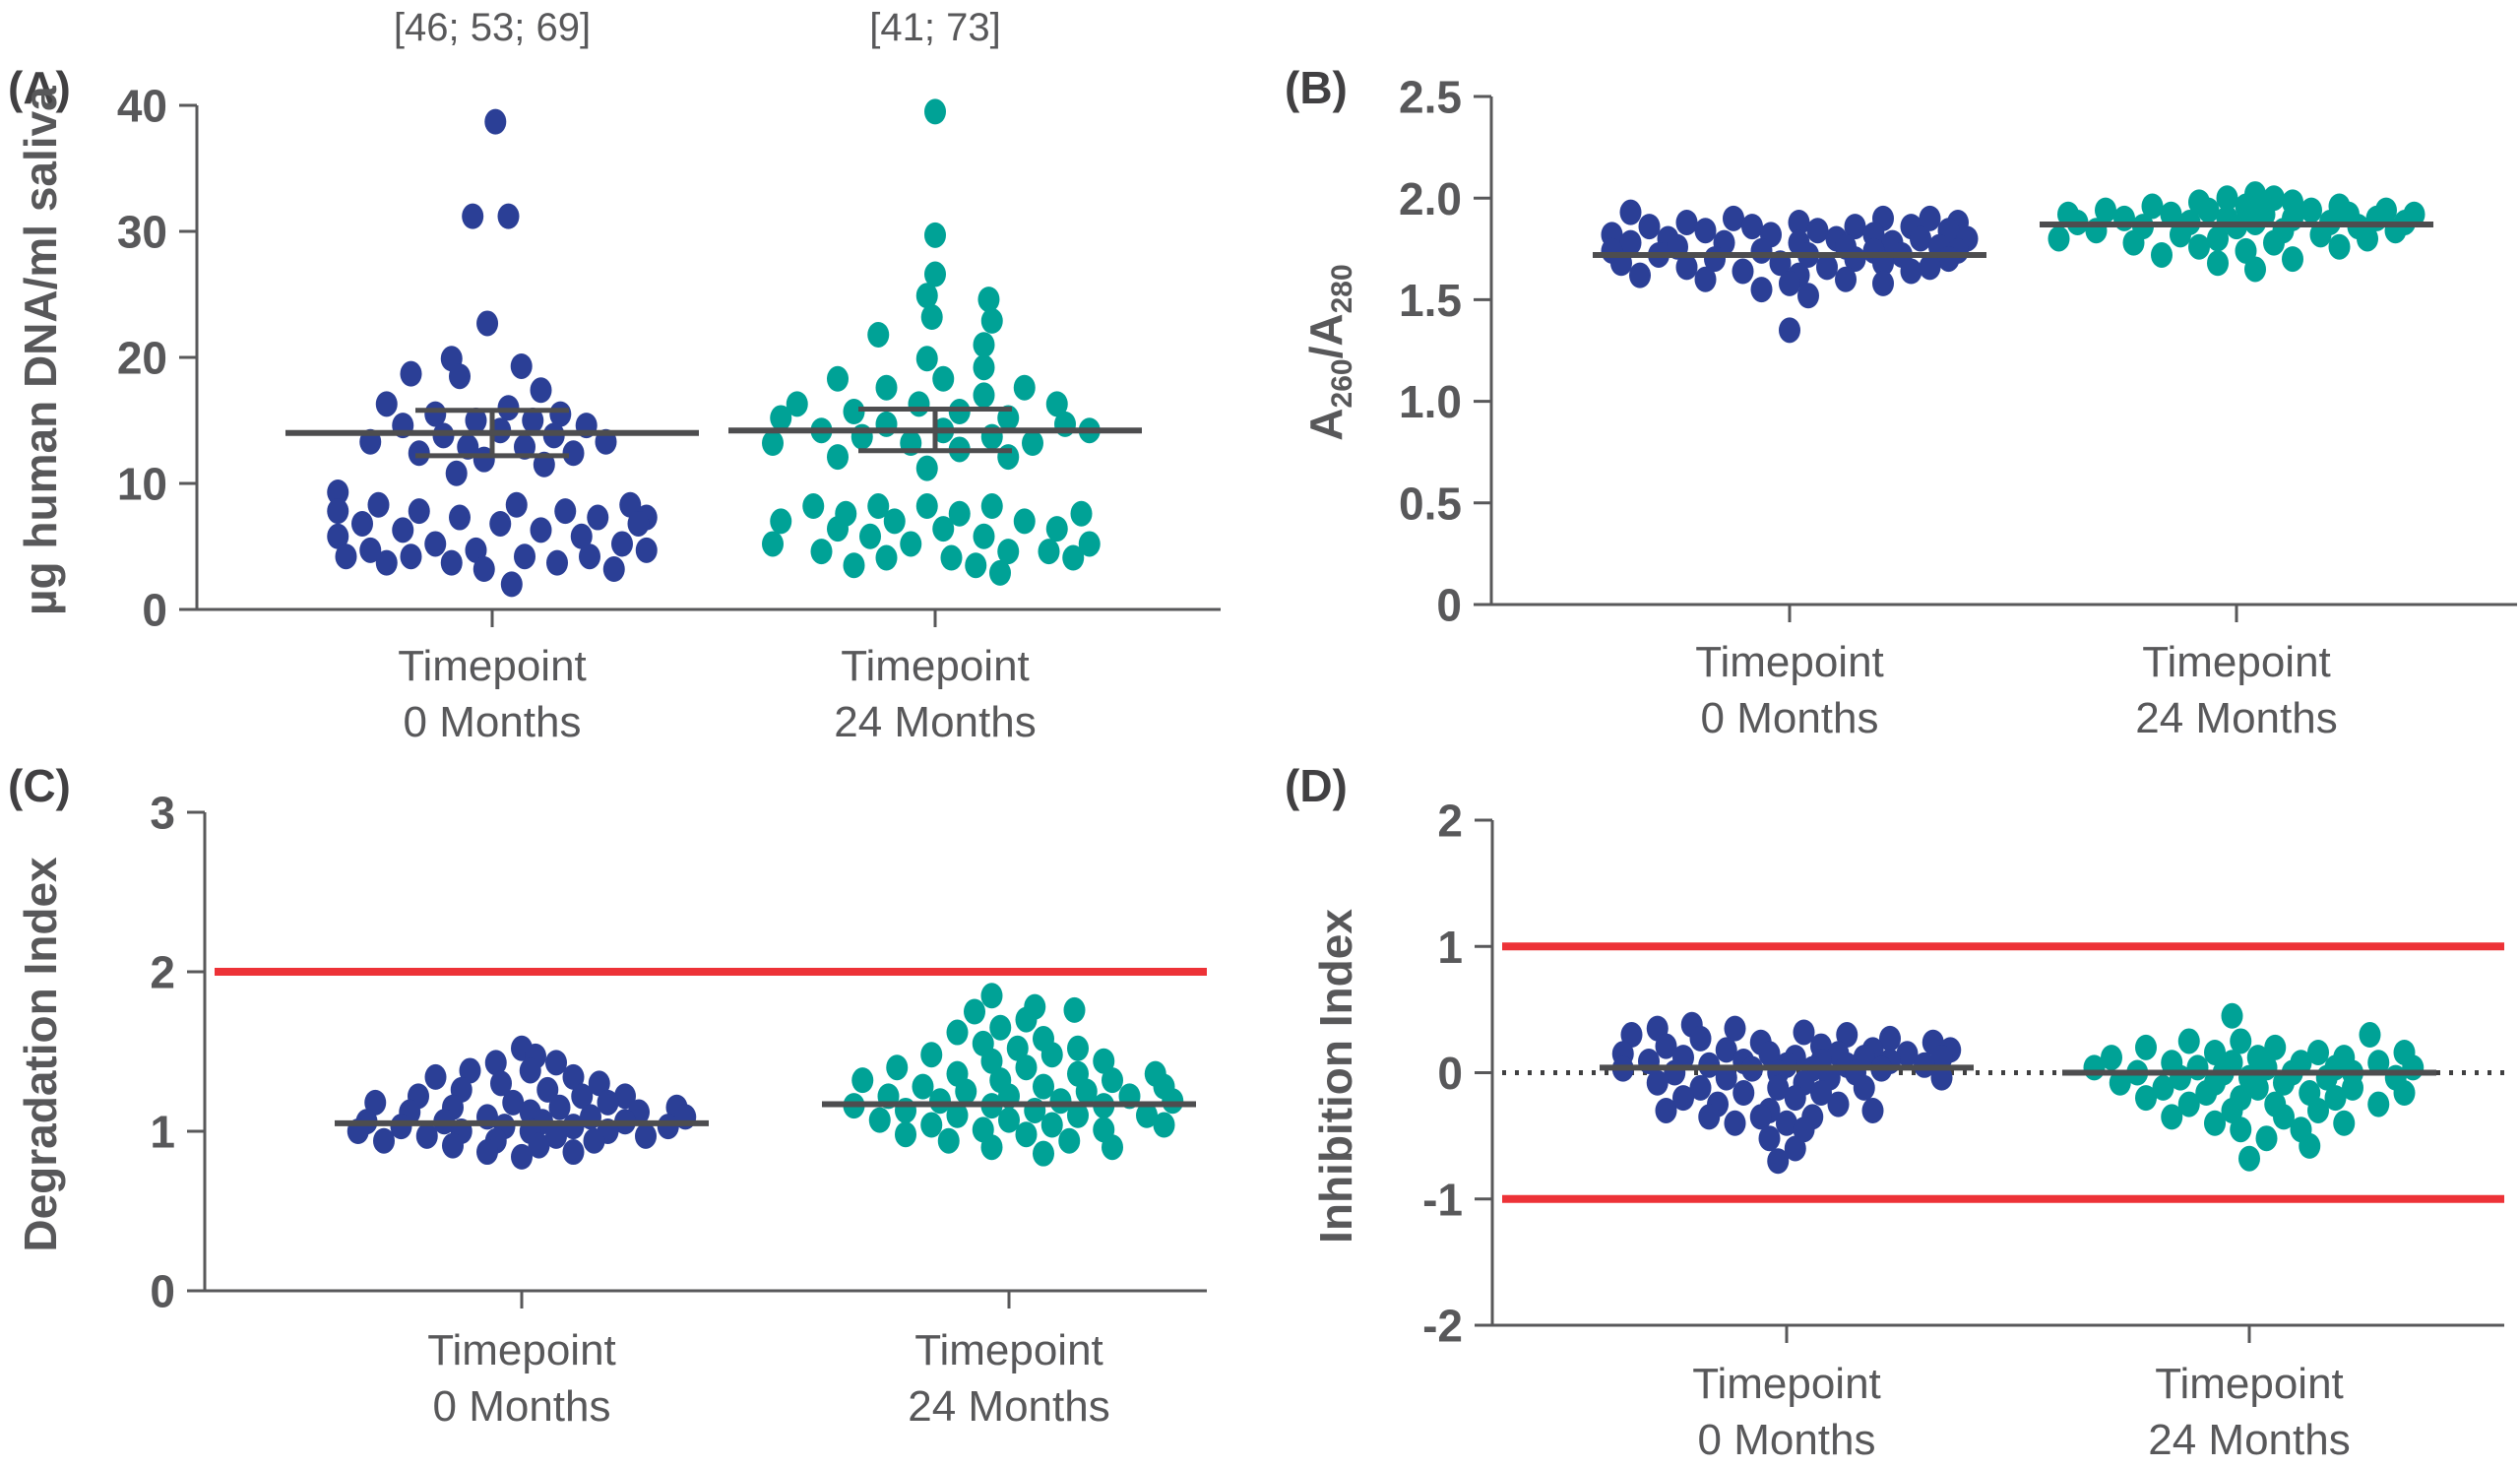  I want to click on y-tick-label: 1, so click(162, 1133).